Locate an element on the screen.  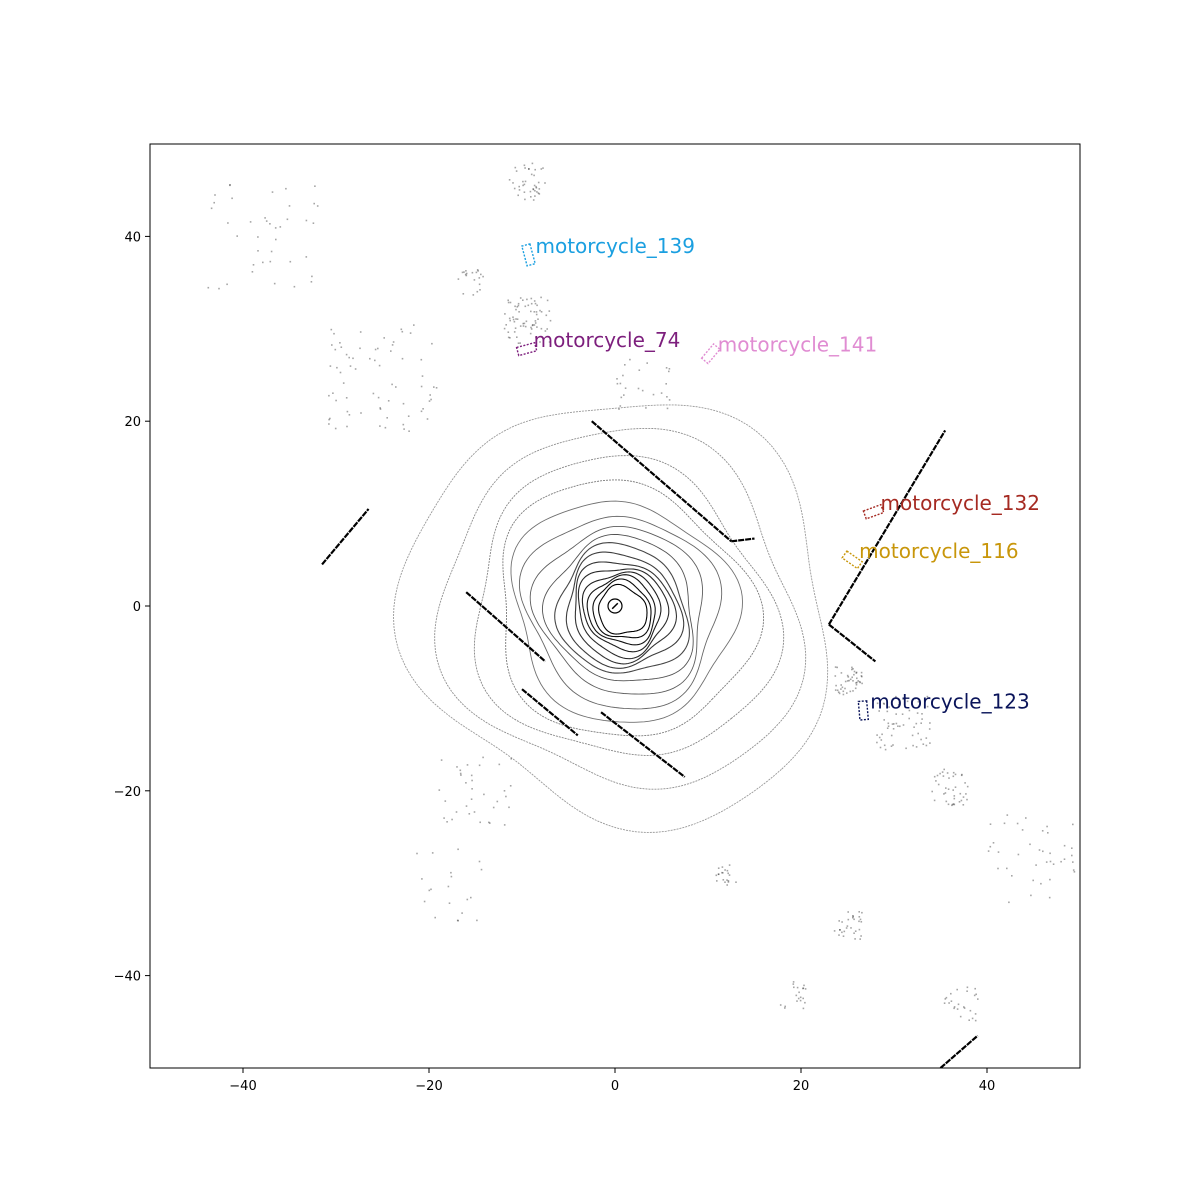
y-tick-label: 40 is located at coordinates (132, 237).